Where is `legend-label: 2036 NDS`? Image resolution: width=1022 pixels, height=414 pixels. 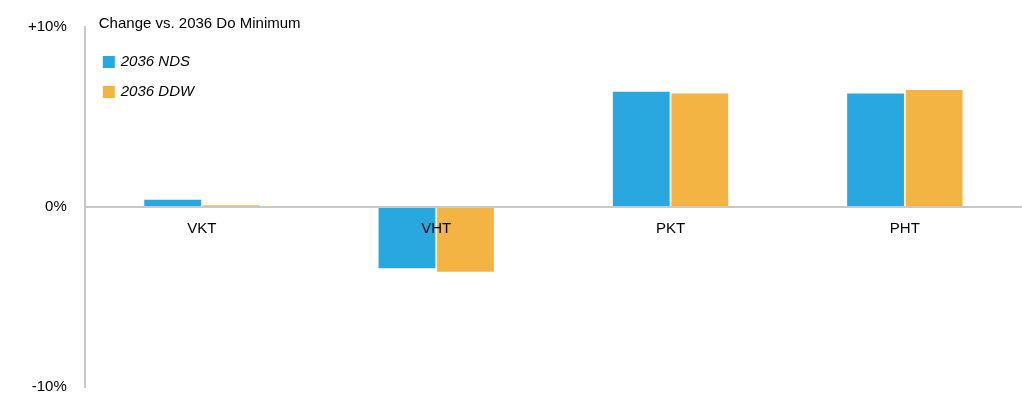 legend-label: 2036 NDS is located at coordinates (154, 61).